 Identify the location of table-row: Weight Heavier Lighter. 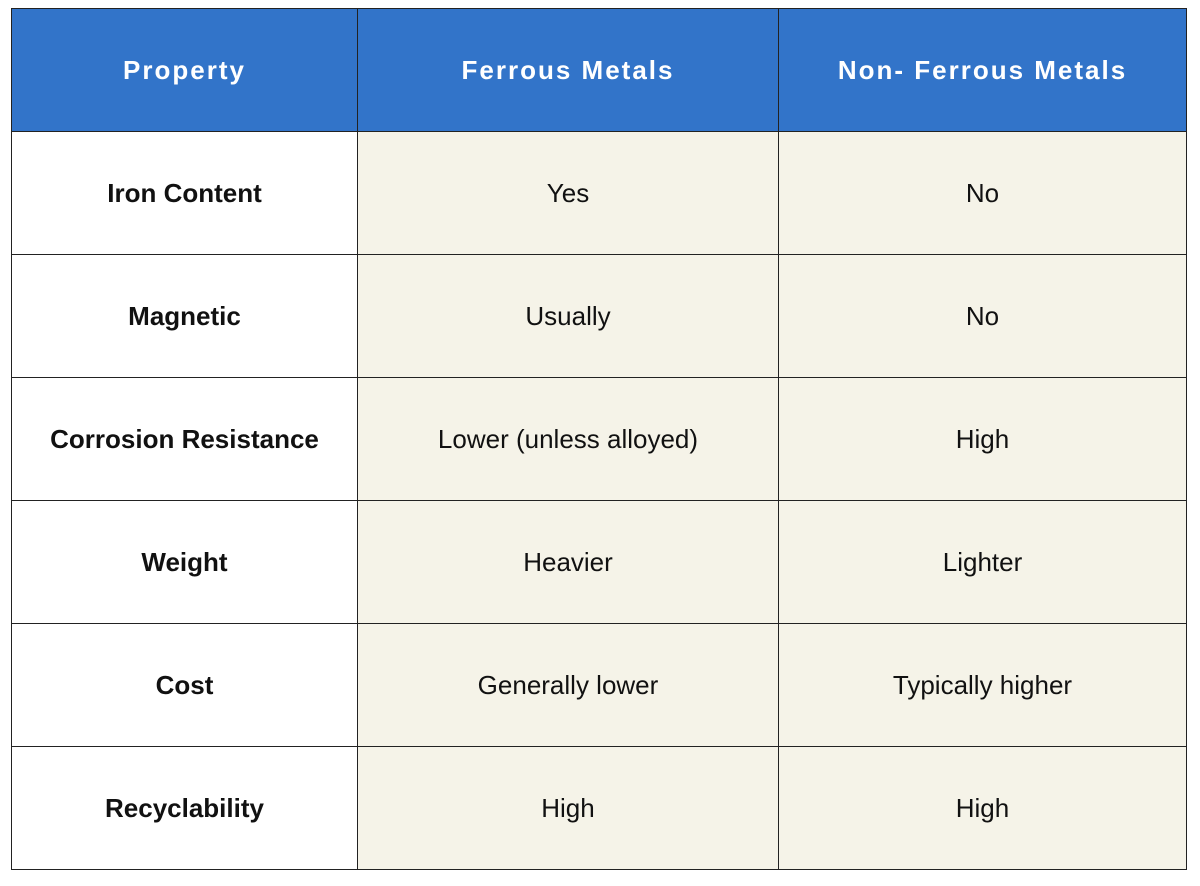
(599, 562).